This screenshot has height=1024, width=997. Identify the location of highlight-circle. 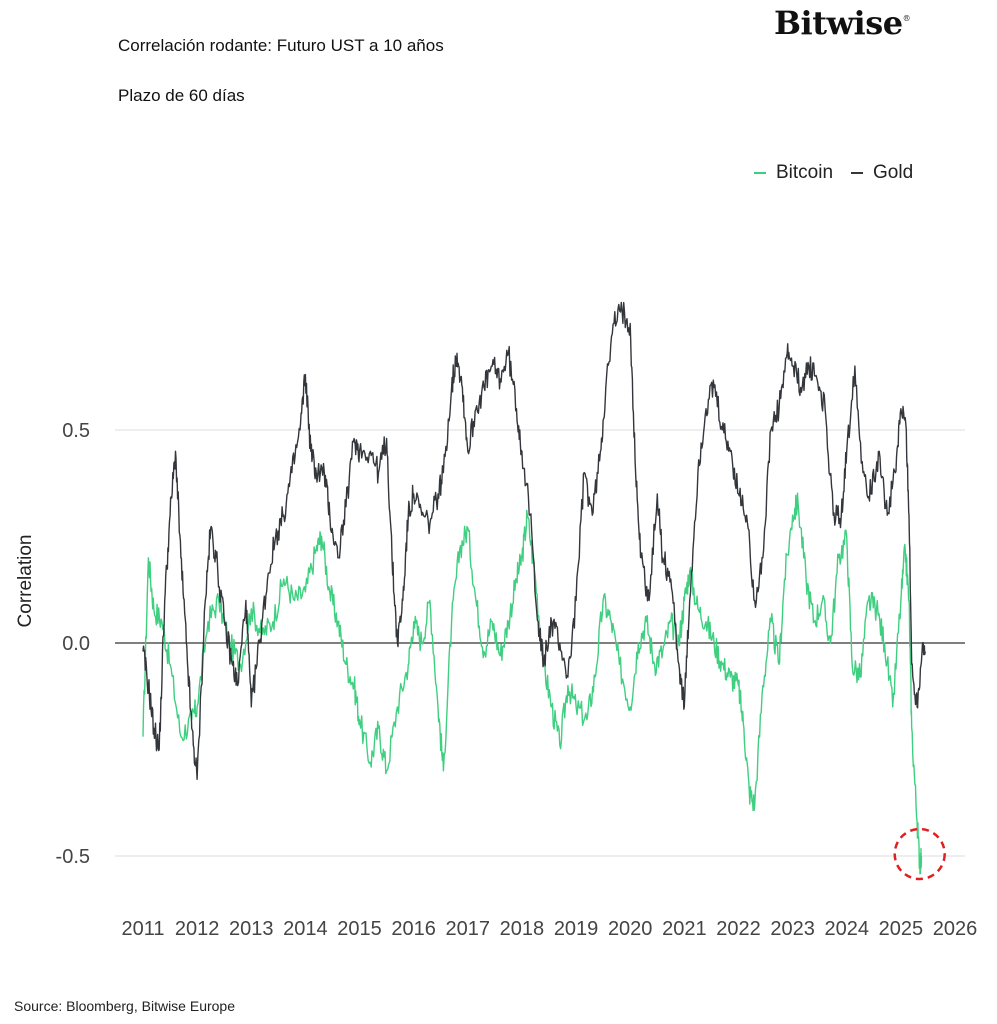
(919, 854).